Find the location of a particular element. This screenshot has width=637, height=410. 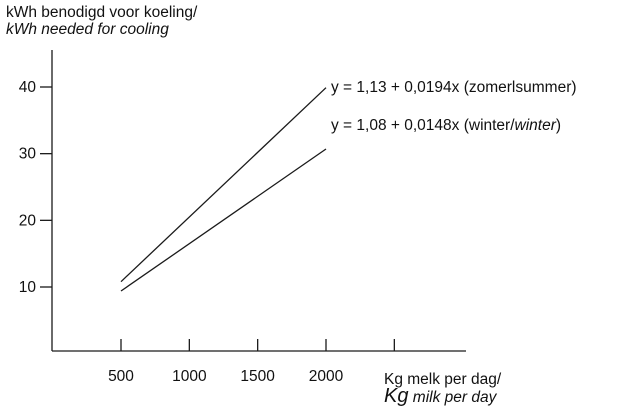

series-label-winter-italic: winter is located at coordinates (536, 125).